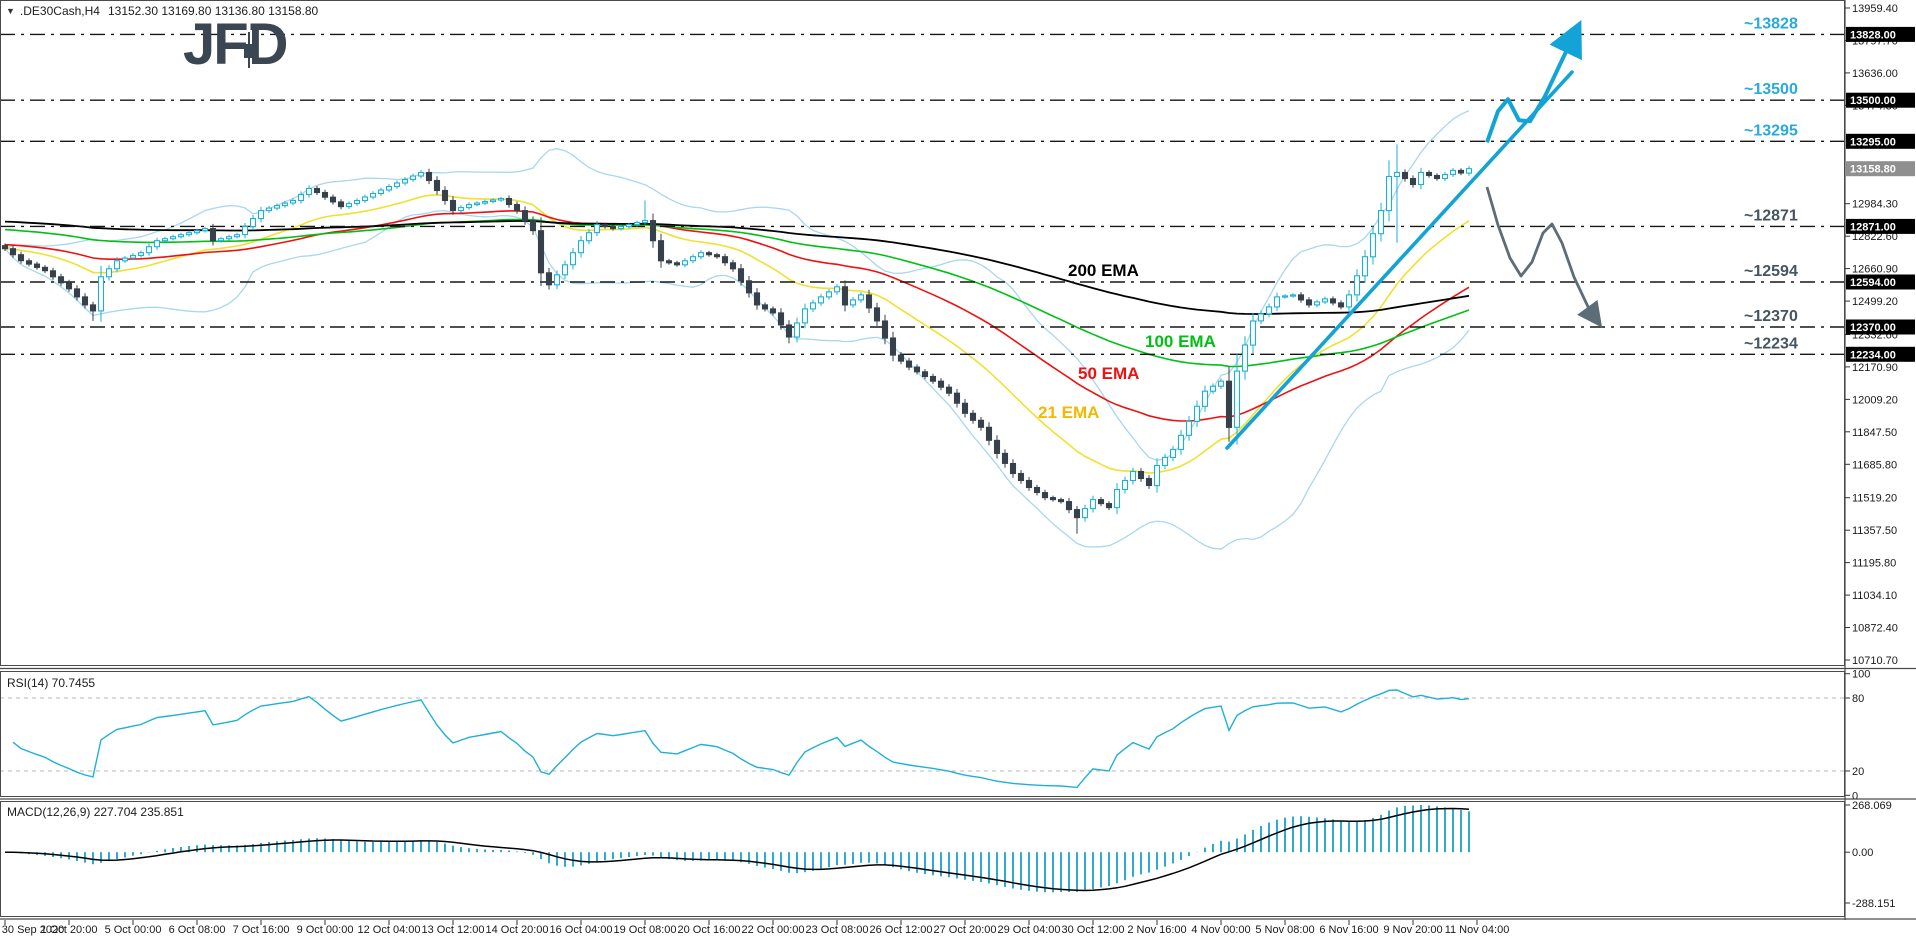 Image resolution: width=1916 pixels, height=936 pixels. I want to click on time-axis-label: 29 Oct 04:00, so click(1029, 930).